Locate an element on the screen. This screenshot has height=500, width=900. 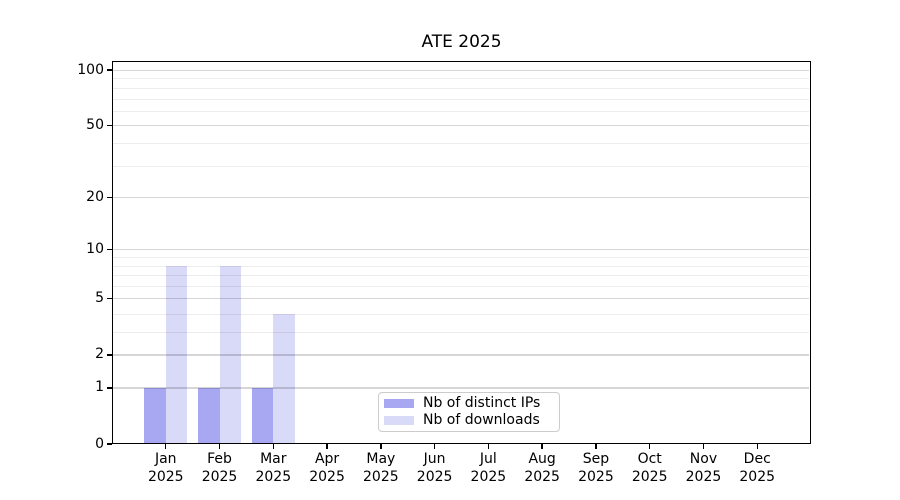
legend: Nb of distinct IPs Nb of downloads is located at coordinates (469, 412).